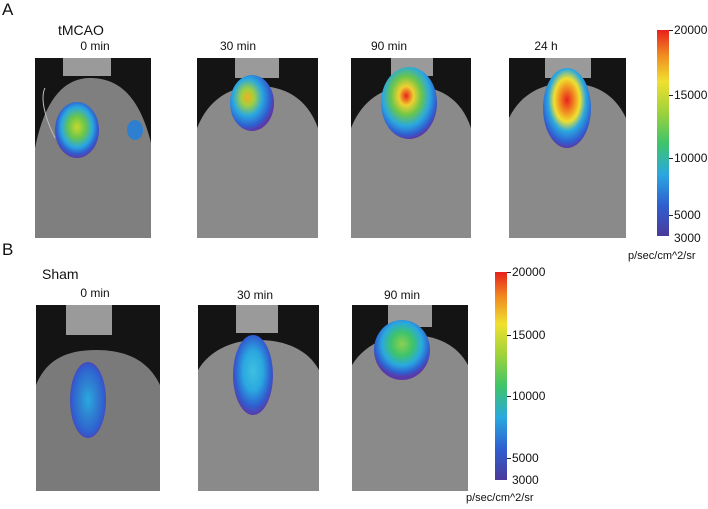  Describe the element at coordinates (529, 335) in the screenshot. I see `colorbar-b-tick-15000: 15000` at that location.